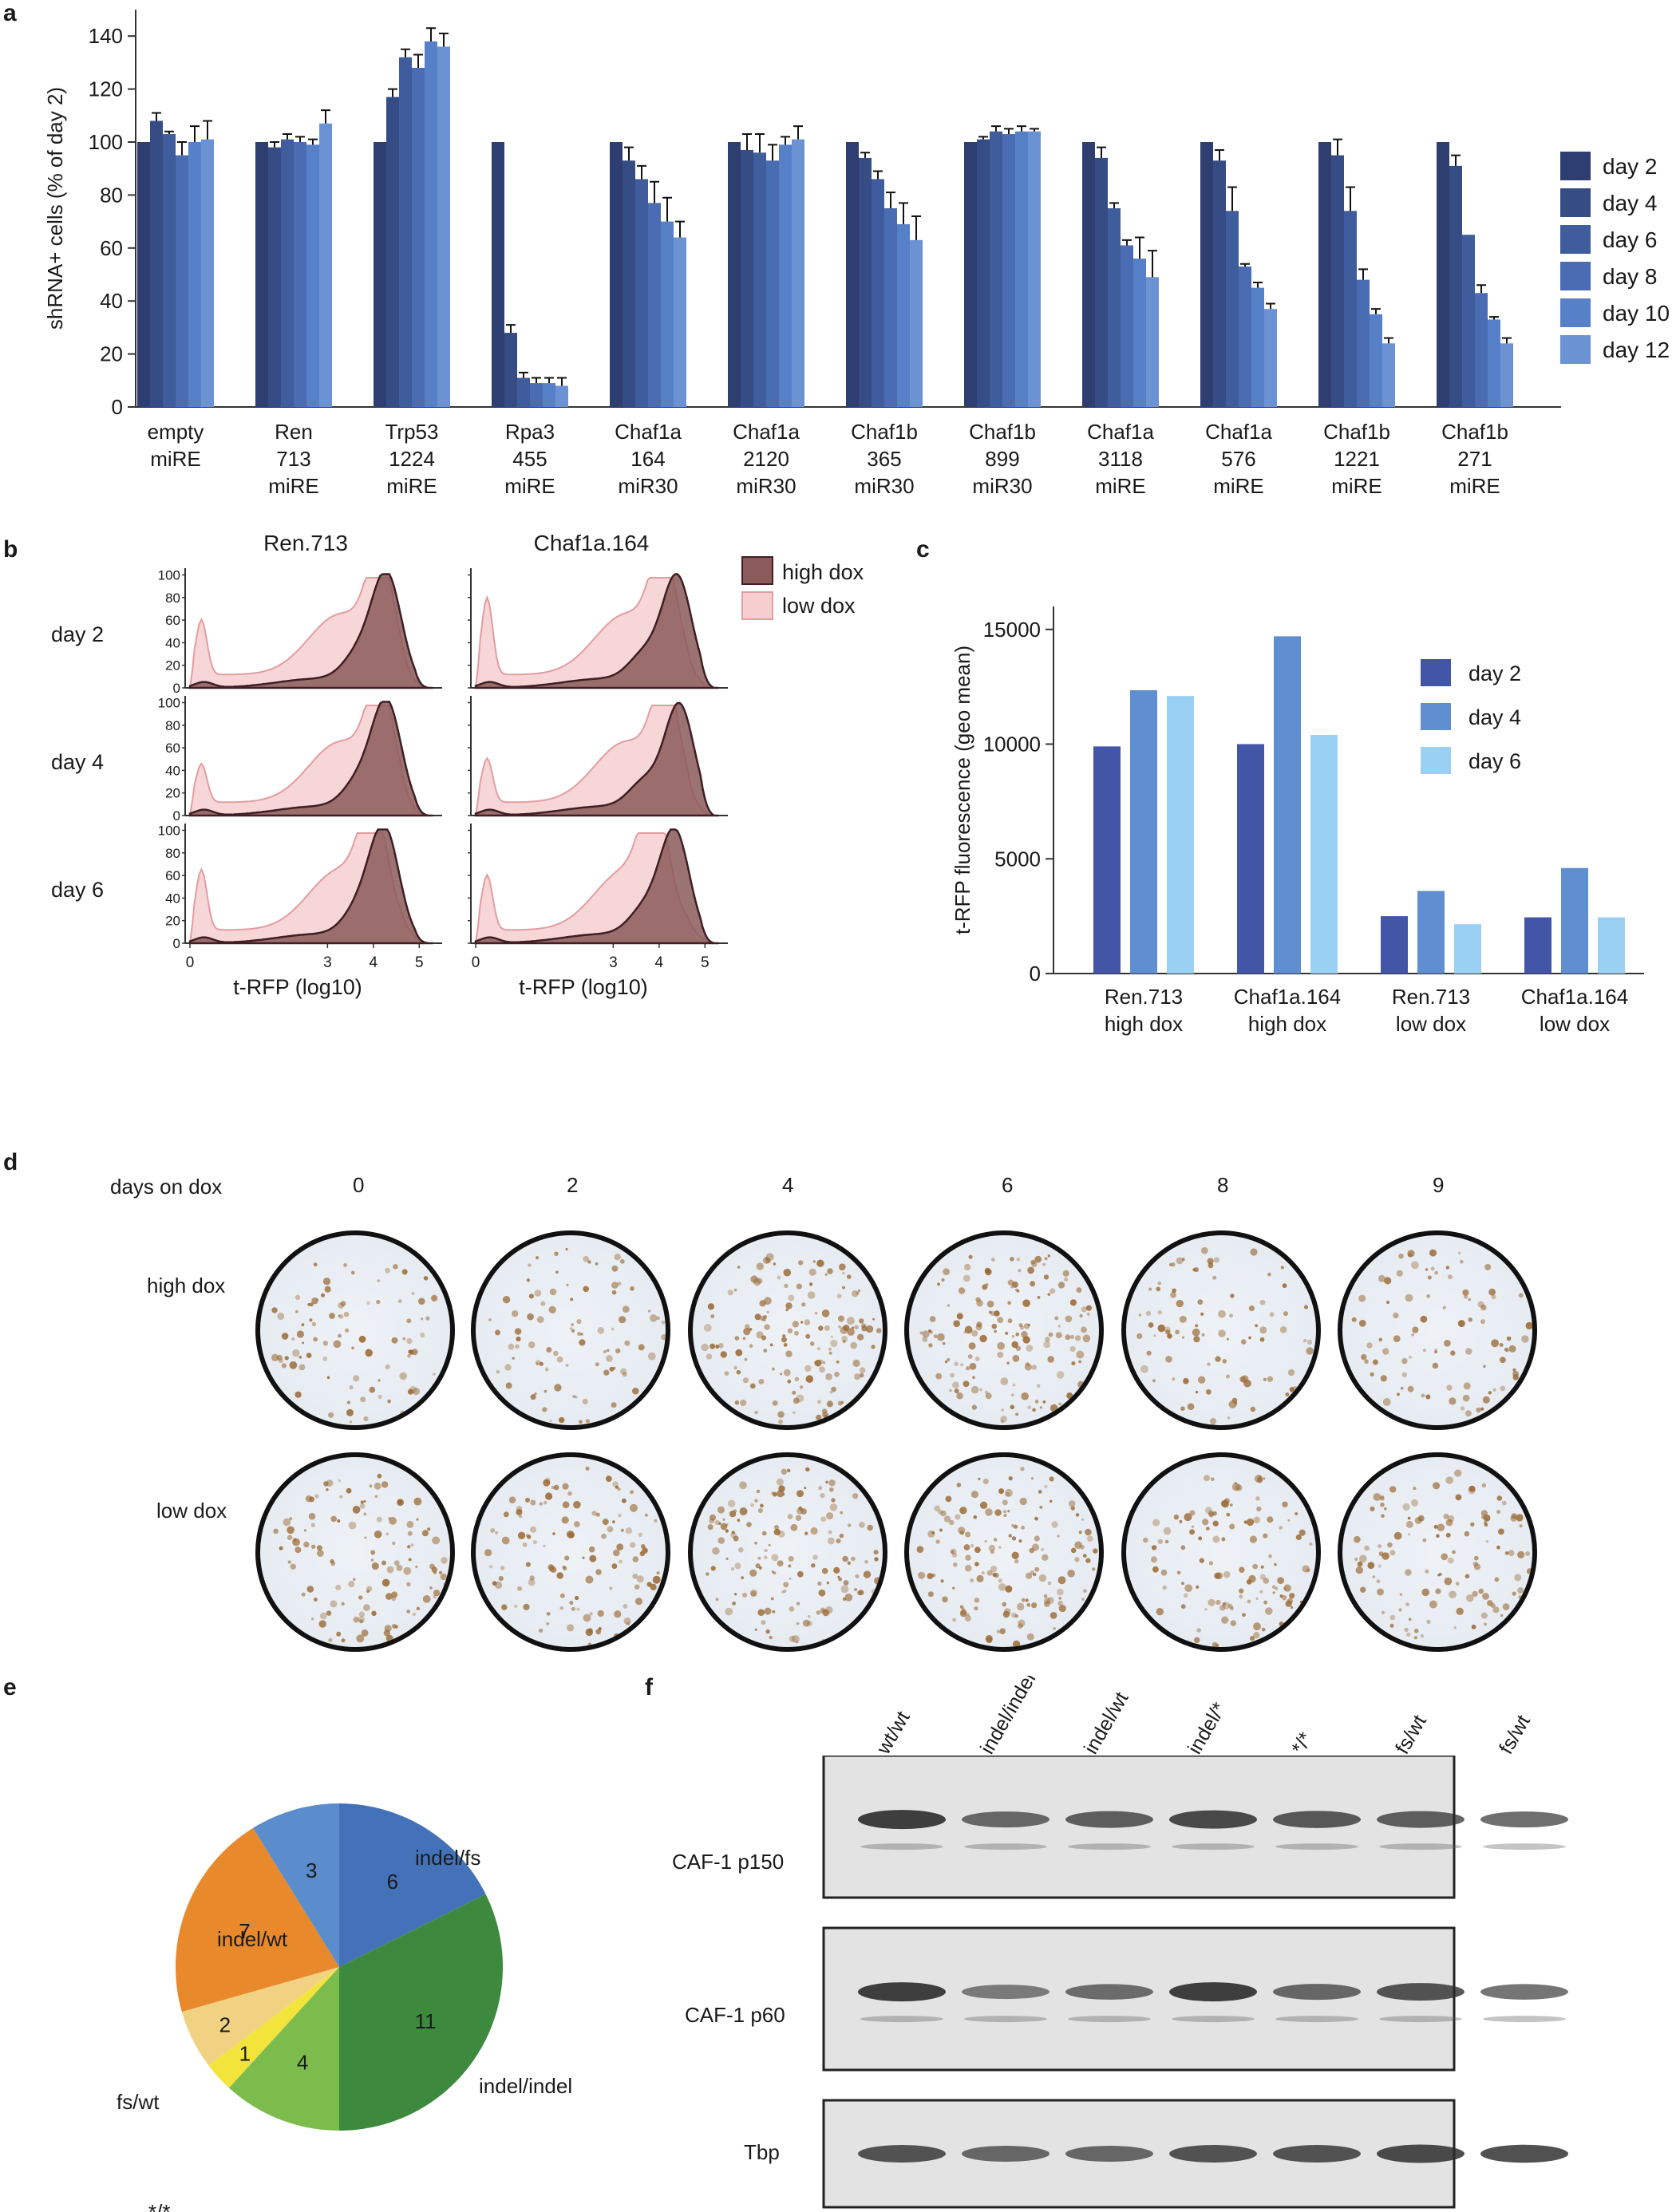 The width and height of the screenshot is (1676, 2212). I want to click on c-legend-label: day 6, so click(1494, 761).